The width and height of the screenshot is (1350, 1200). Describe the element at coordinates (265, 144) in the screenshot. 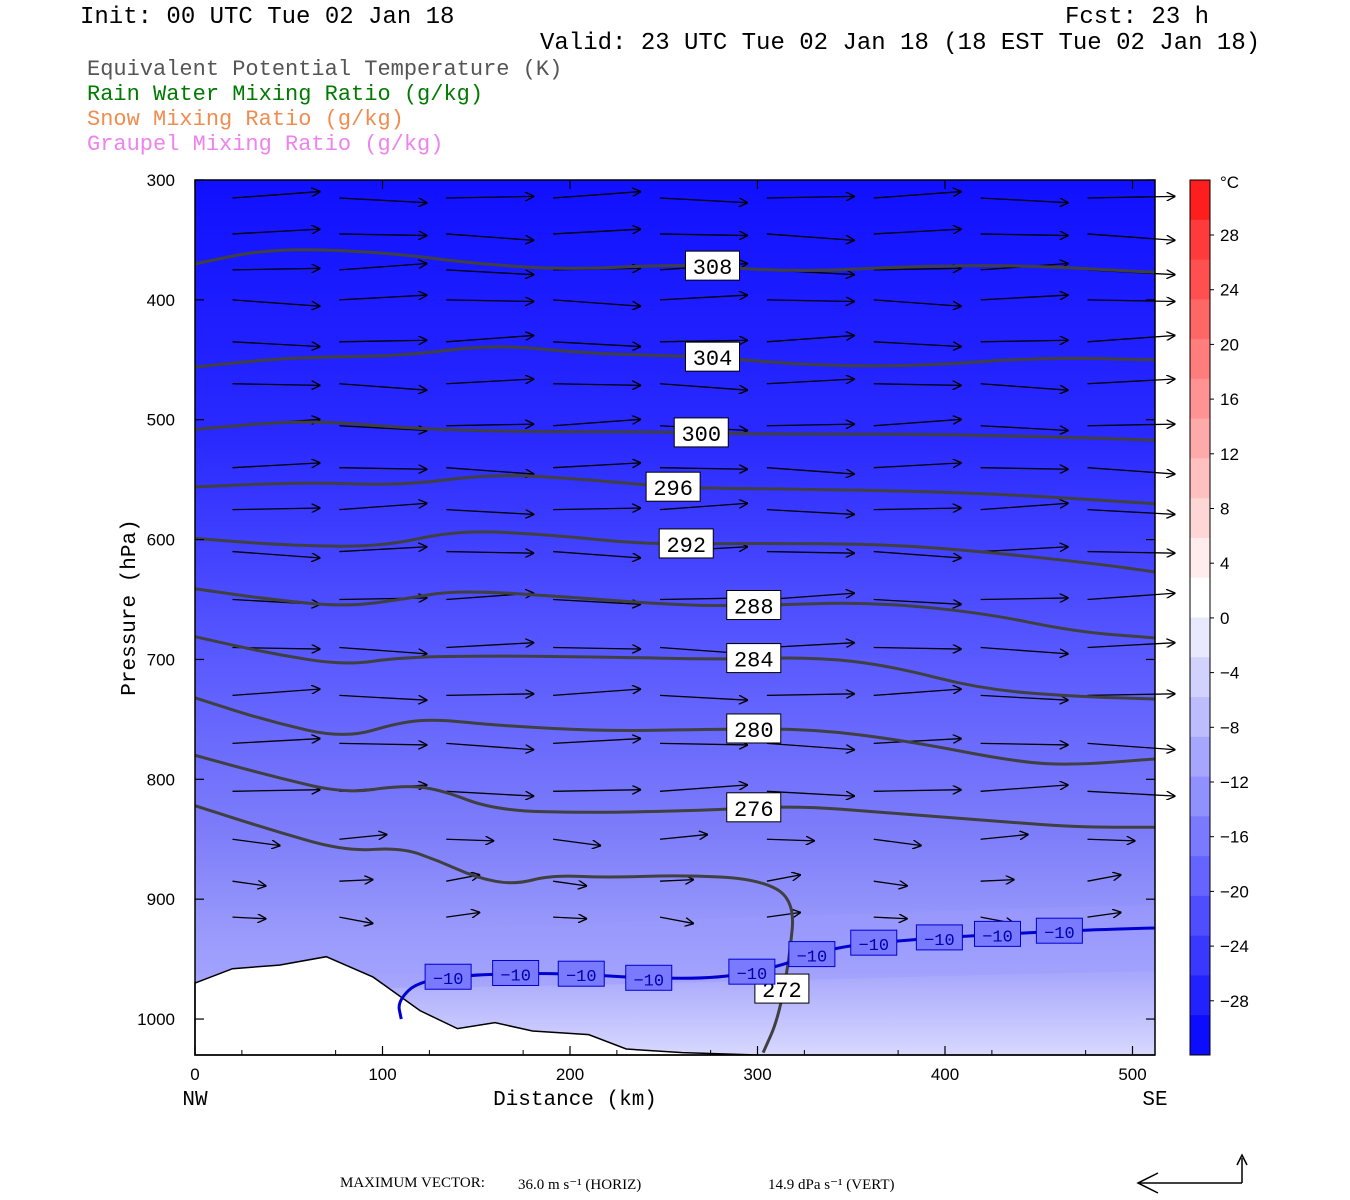

I see `legend-graupel: Graupel Mixing Ratio (g/kg)` at that location.